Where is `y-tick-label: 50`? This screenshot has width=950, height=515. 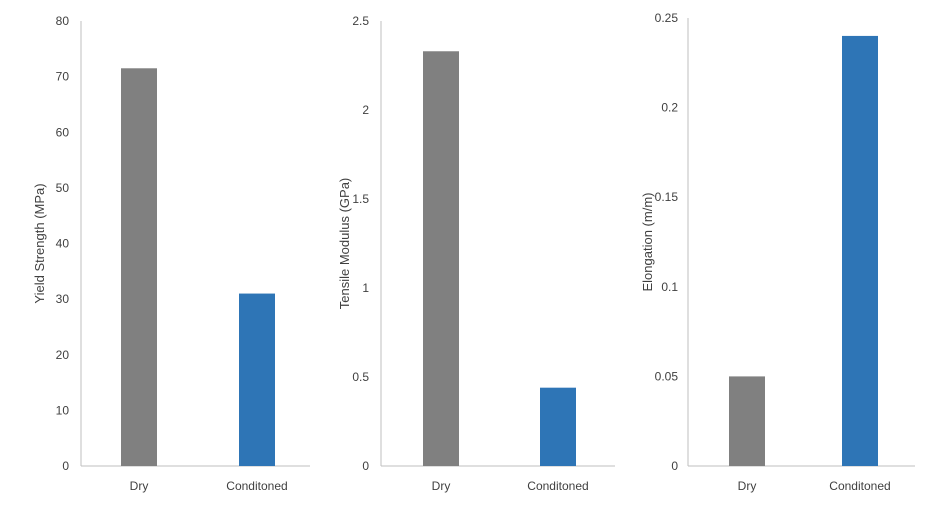 y-tick-label: 50 is located at coordinates (63, 188).